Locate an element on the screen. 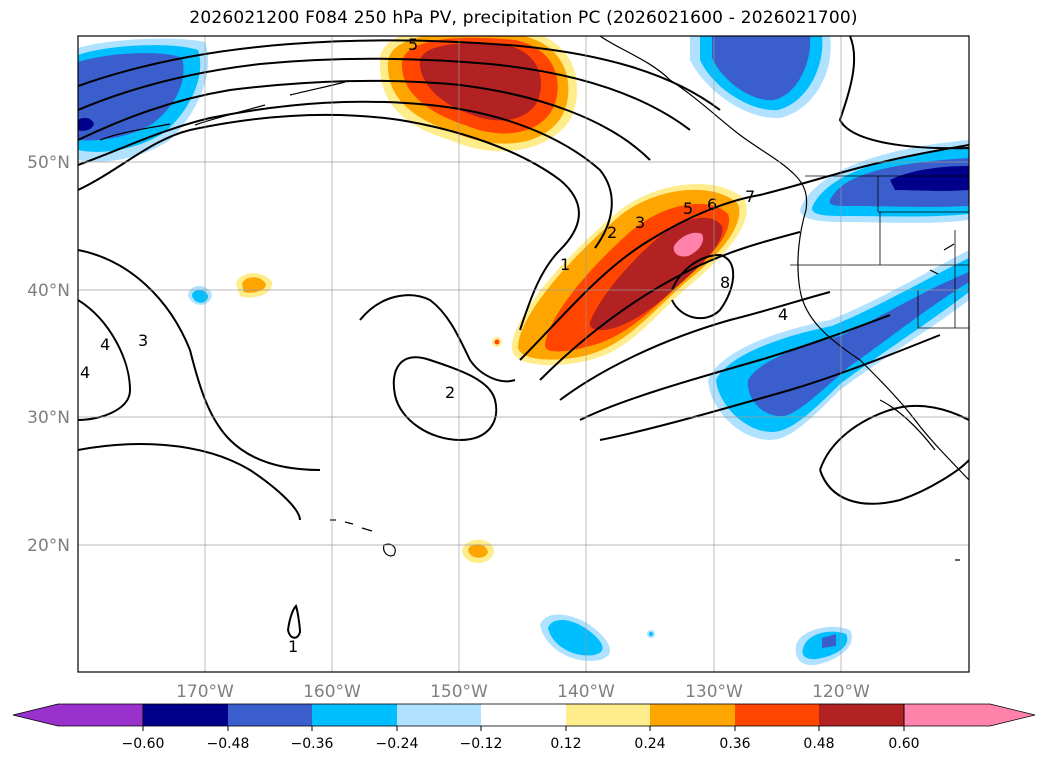  lat-label: 20°N is located at coordinates (48, 546).